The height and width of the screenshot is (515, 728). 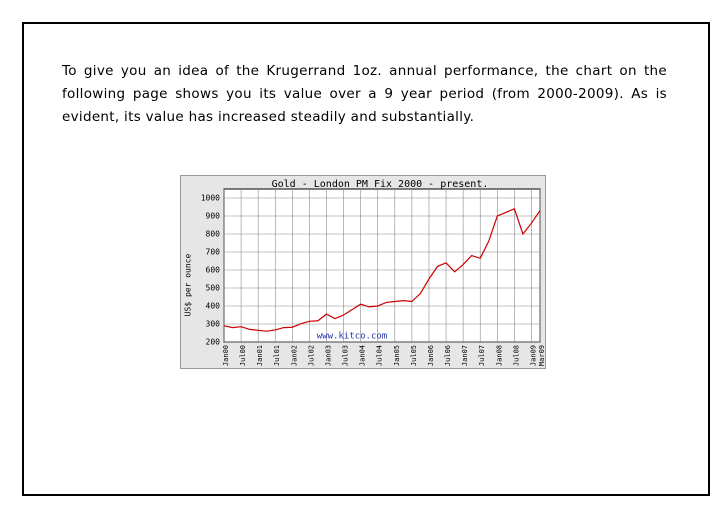 What do you see at coordinates (294, 355) in the screenshot?
I see `x-tick-label: Jan02` at bounding box center [294, 355].